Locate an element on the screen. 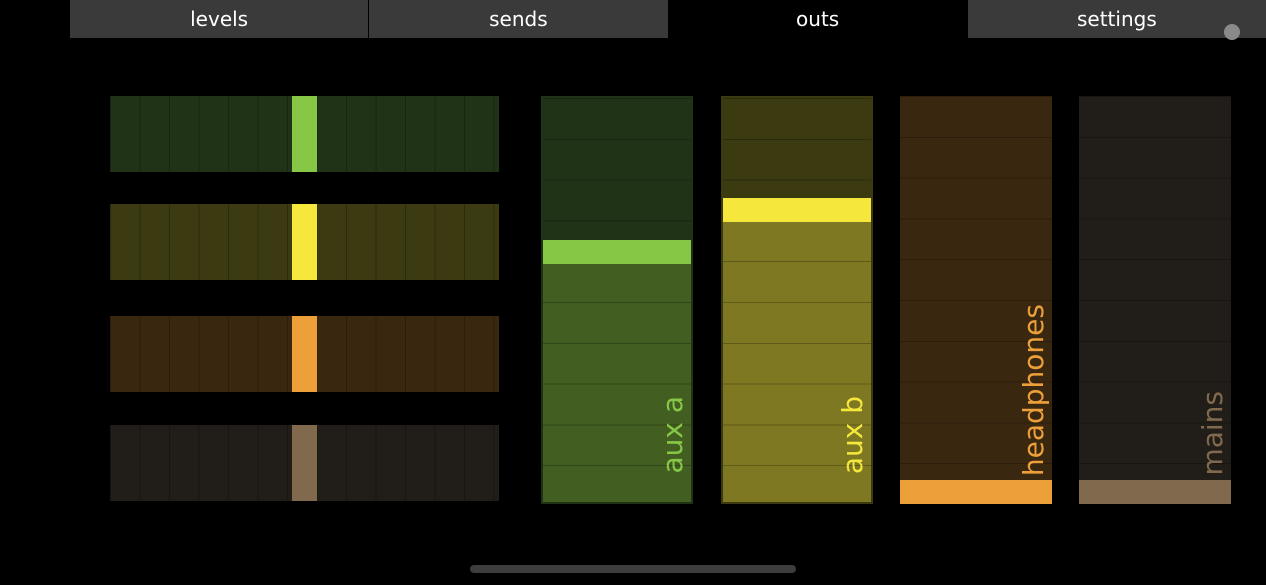  fader-aux-b: aux b is located at coordinates (797, 300).